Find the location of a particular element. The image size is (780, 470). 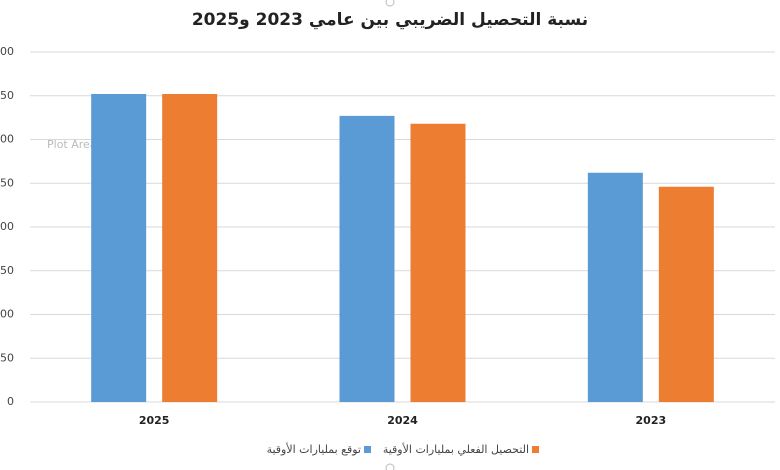

y-tick-label: 250 is located at coordinates (7, 182).